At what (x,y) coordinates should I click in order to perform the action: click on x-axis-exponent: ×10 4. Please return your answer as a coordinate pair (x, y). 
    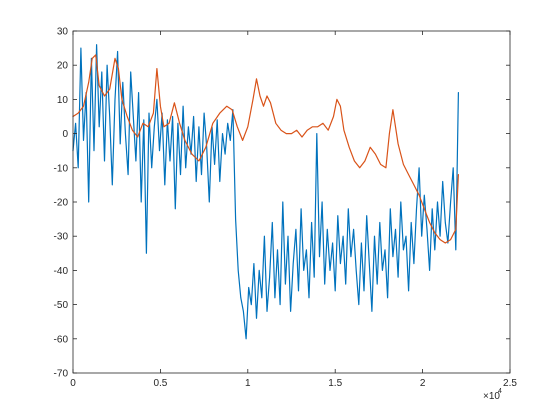
    Looking at the image, I should click on (492, 395).